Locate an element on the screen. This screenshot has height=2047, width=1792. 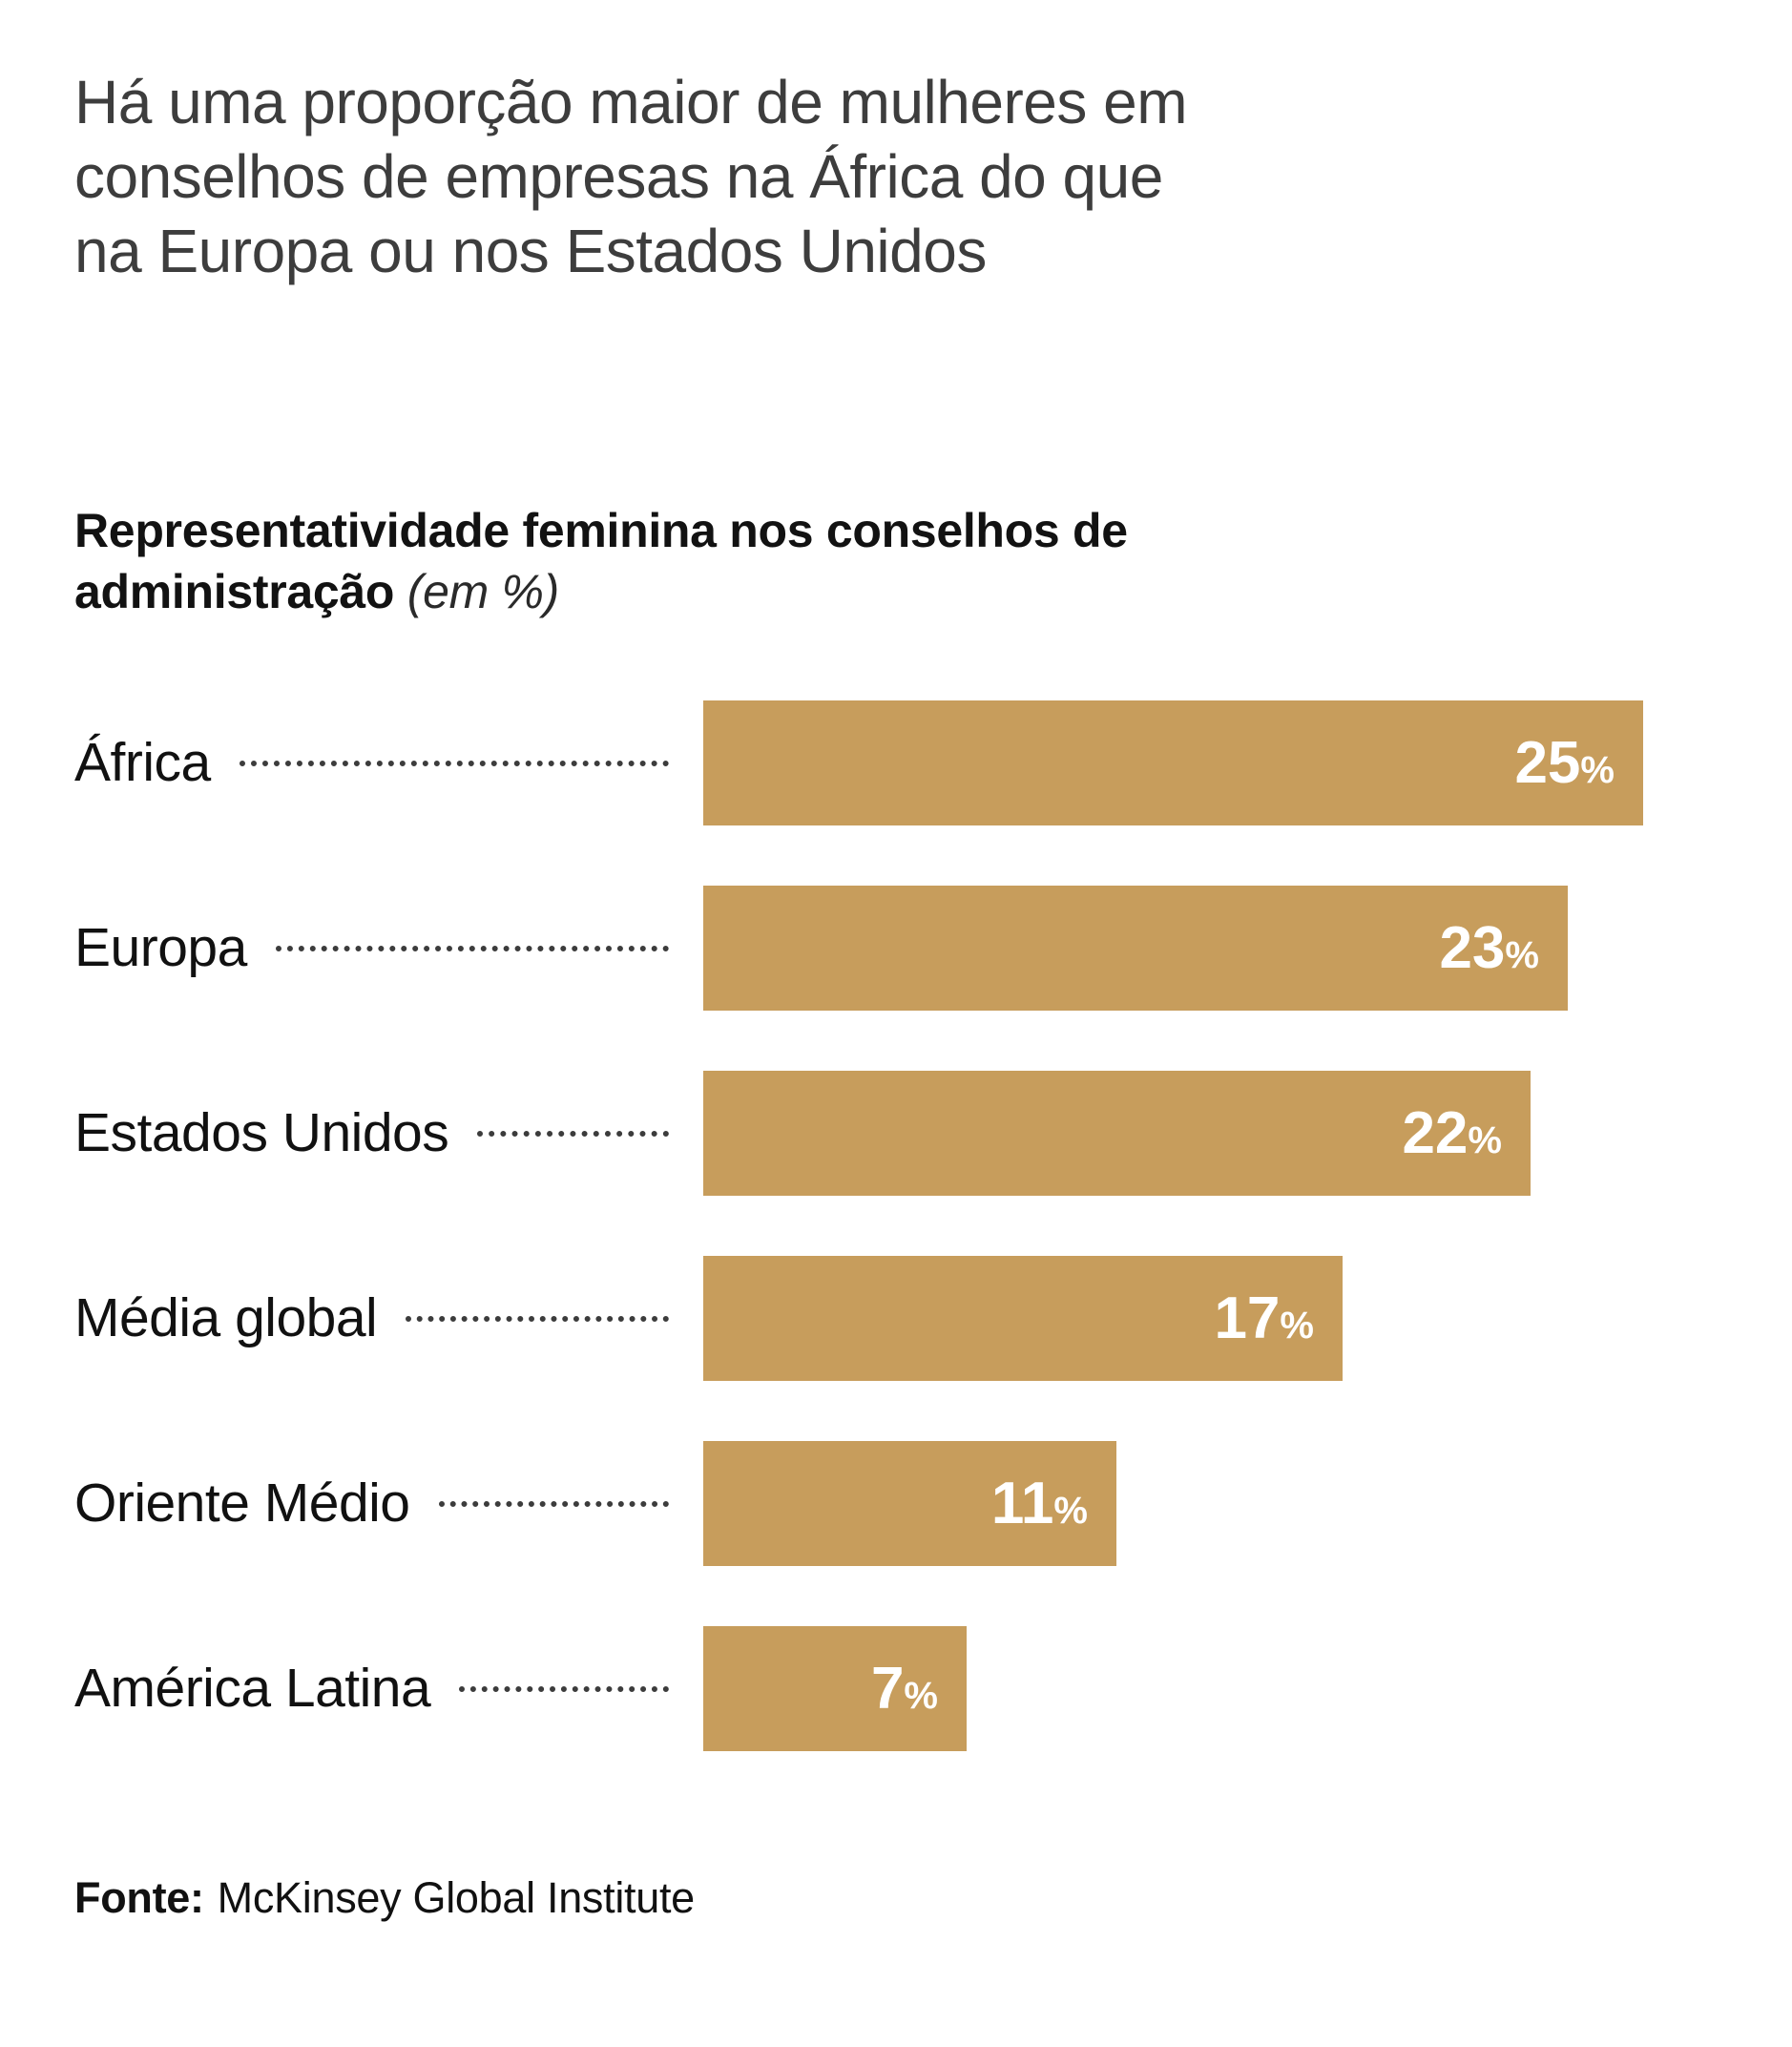
value-label: 22% is located at coordinates (1452, 1133).